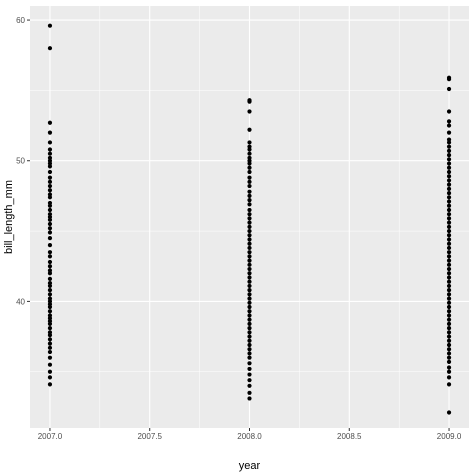  What do you see at coordinates (20, 161) in the screenshot?
I see `y-tick-label: 50` at bounding box center [20, 161].